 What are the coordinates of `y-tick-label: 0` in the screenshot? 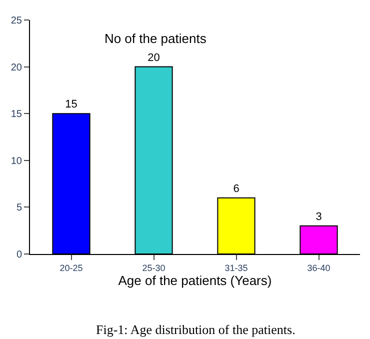 It's located at (19, 255).